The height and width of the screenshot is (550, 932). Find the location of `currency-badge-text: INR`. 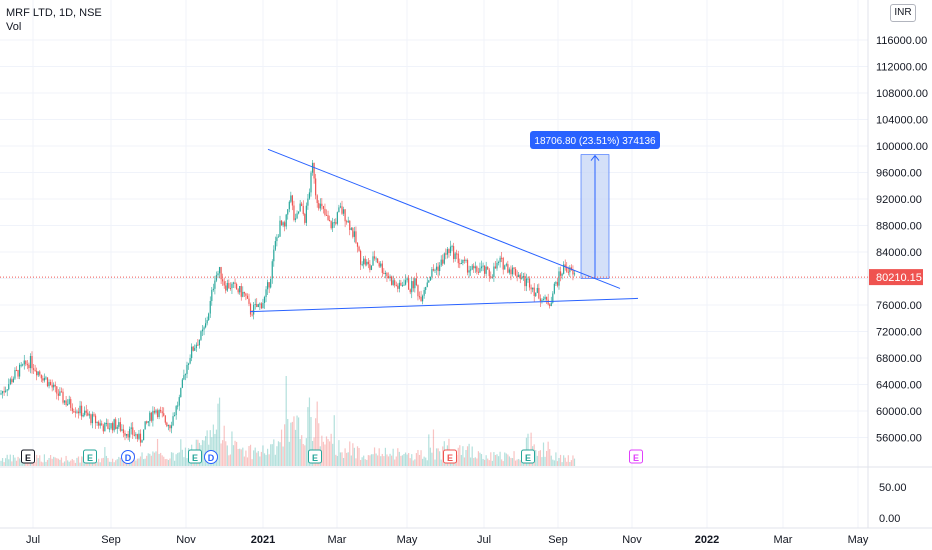

currency-badge-text: INR is located at coordinates (903, 12).